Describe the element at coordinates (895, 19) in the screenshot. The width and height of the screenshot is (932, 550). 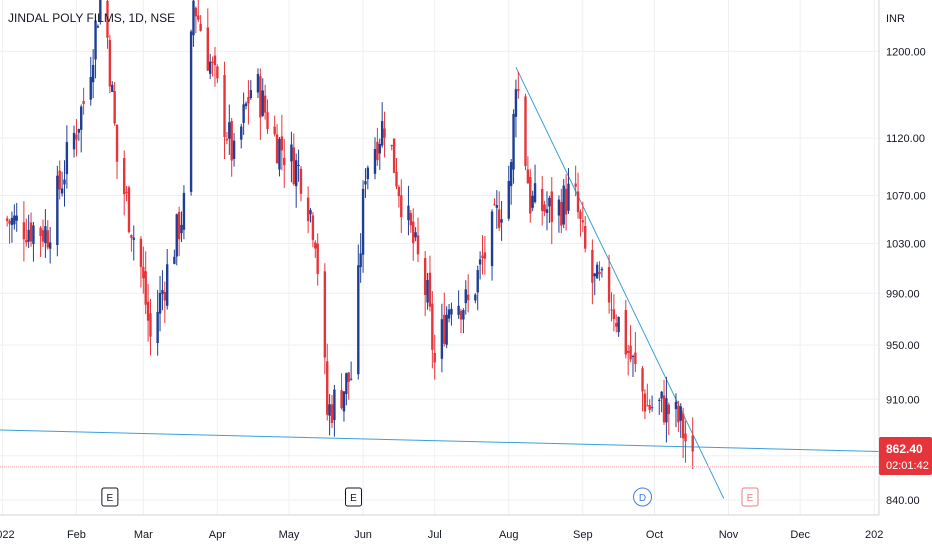
I see `currency-label: INR` at that location.